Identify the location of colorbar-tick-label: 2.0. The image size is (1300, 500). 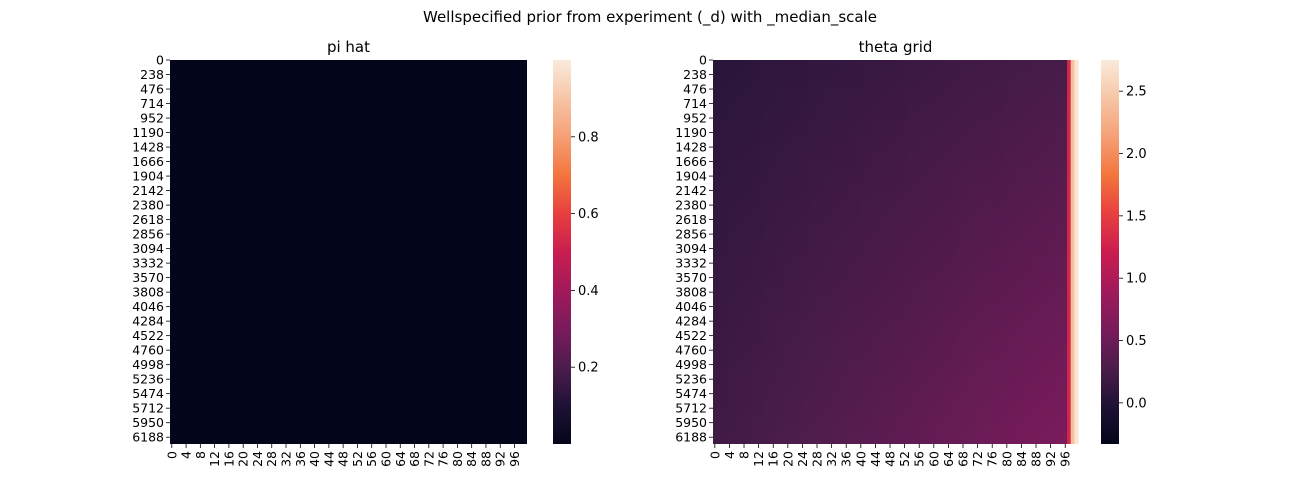
(1136, 154).